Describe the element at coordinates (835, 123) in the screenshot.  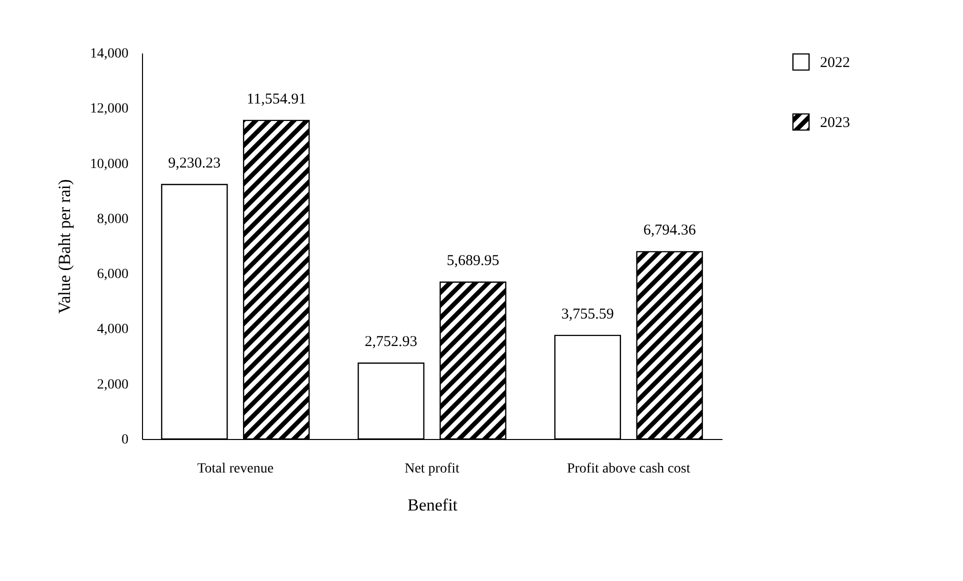
I see `legend-label: 2023` at that location.